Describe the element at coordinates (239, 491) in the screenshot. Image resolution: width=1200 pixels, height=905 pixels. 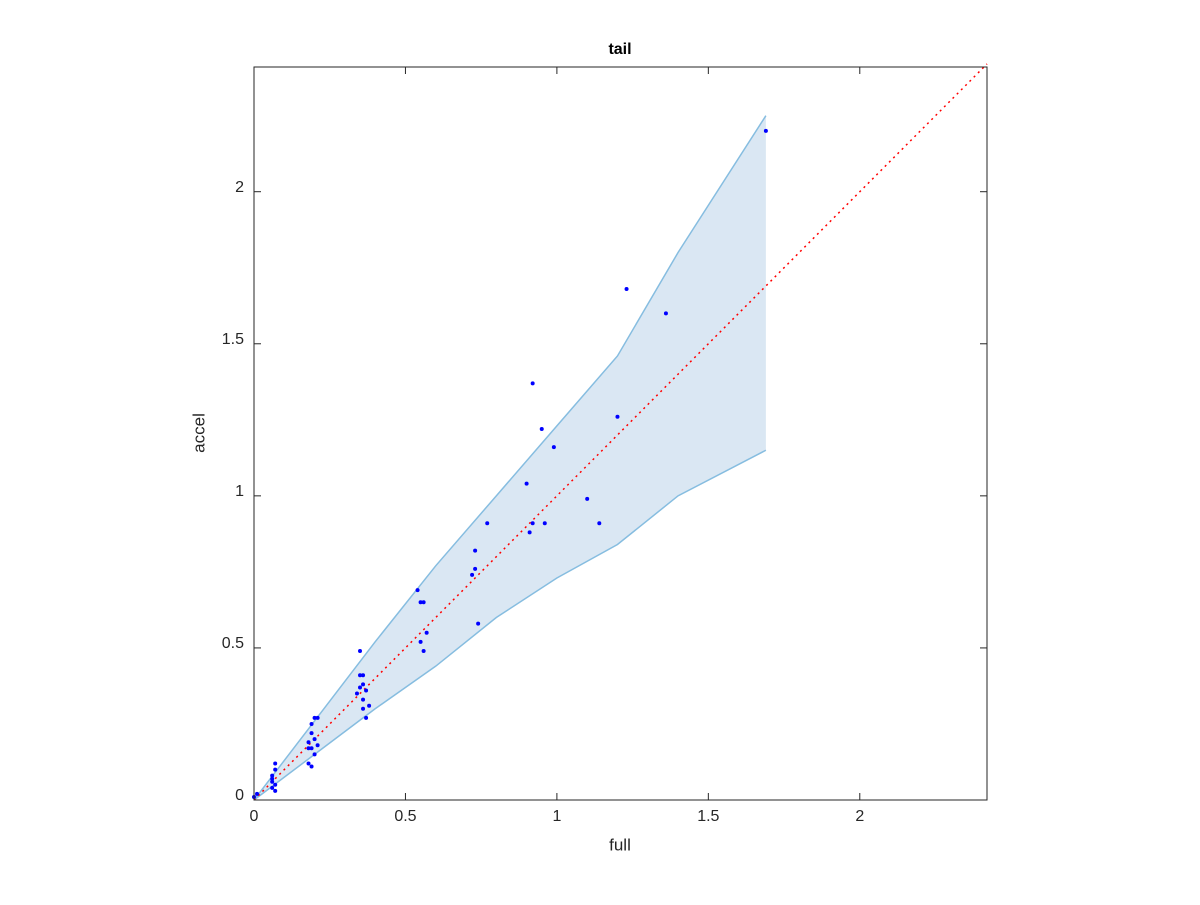
I see `y-tick-label: 1` at that location.